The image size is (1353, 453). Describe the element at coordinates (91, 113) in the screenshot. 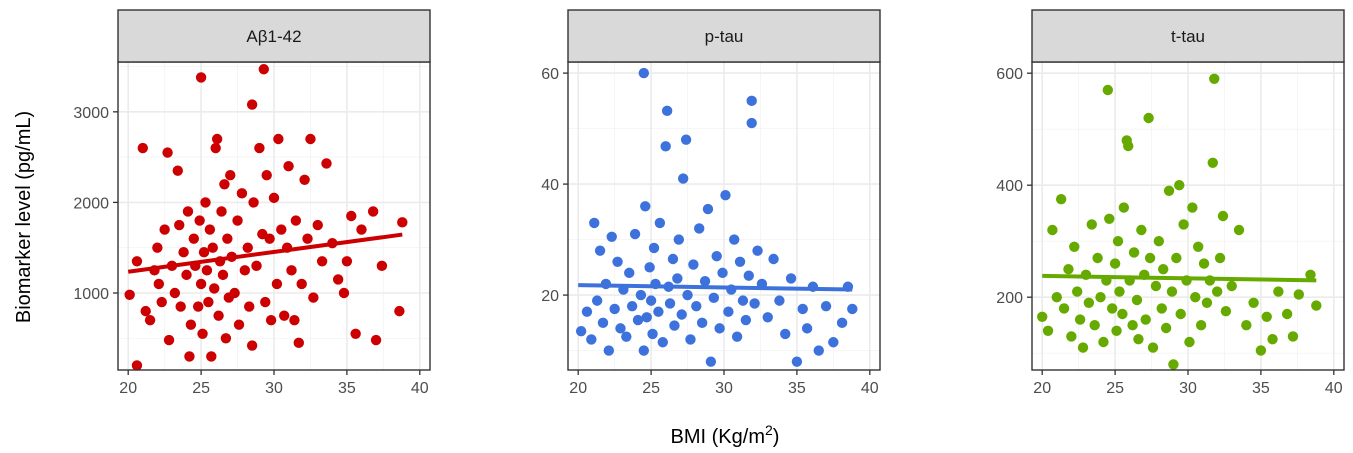

I see `y-tick-label: 3000` at that location.